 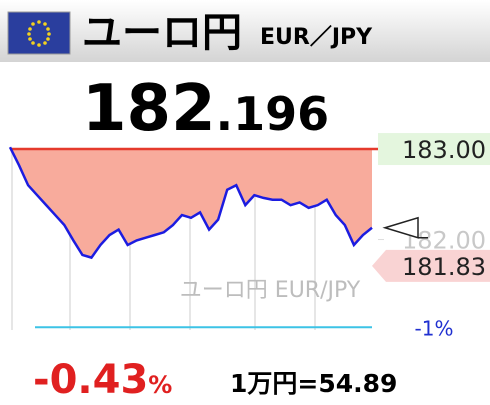 I want to click on price-integer: 182.196, so click(x=205, y=109).